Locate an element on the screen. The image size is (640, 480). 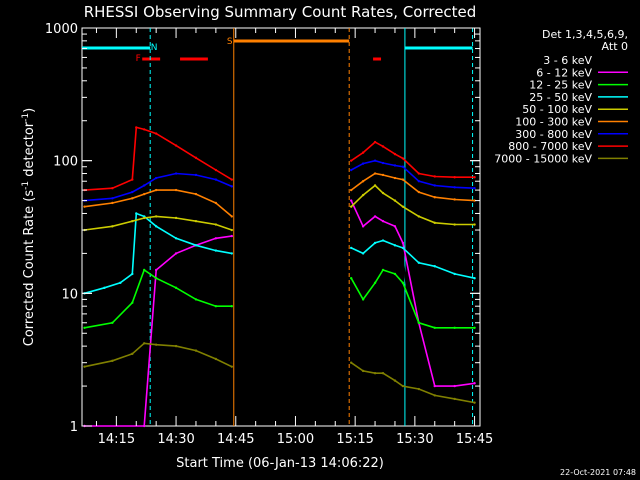
x-tick-label: 15:00 is located at coordinates (295, 439).